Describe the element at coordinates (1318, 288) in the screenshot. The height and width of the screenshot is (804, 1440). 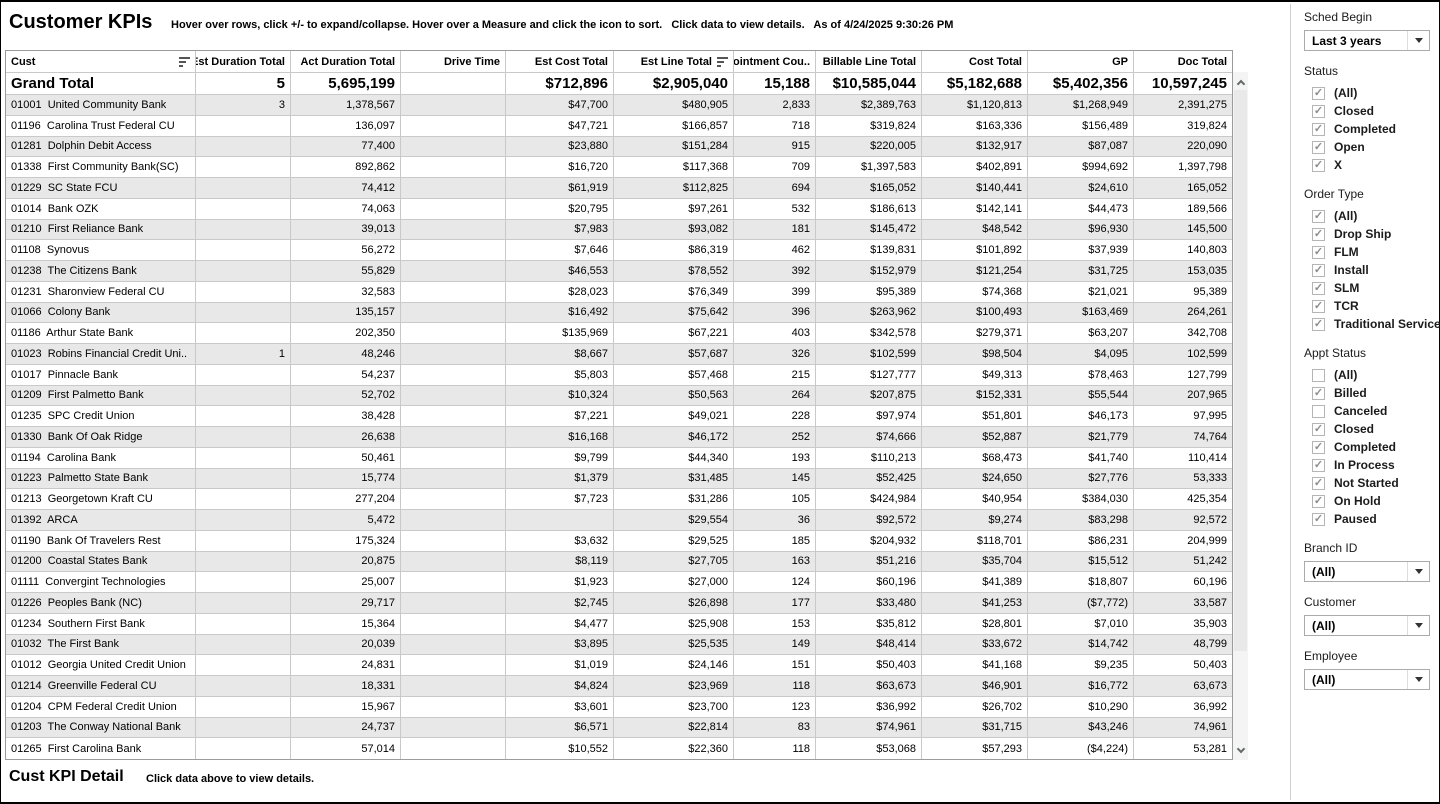
I see `checkbox-checked-icon: ✓` at that location.